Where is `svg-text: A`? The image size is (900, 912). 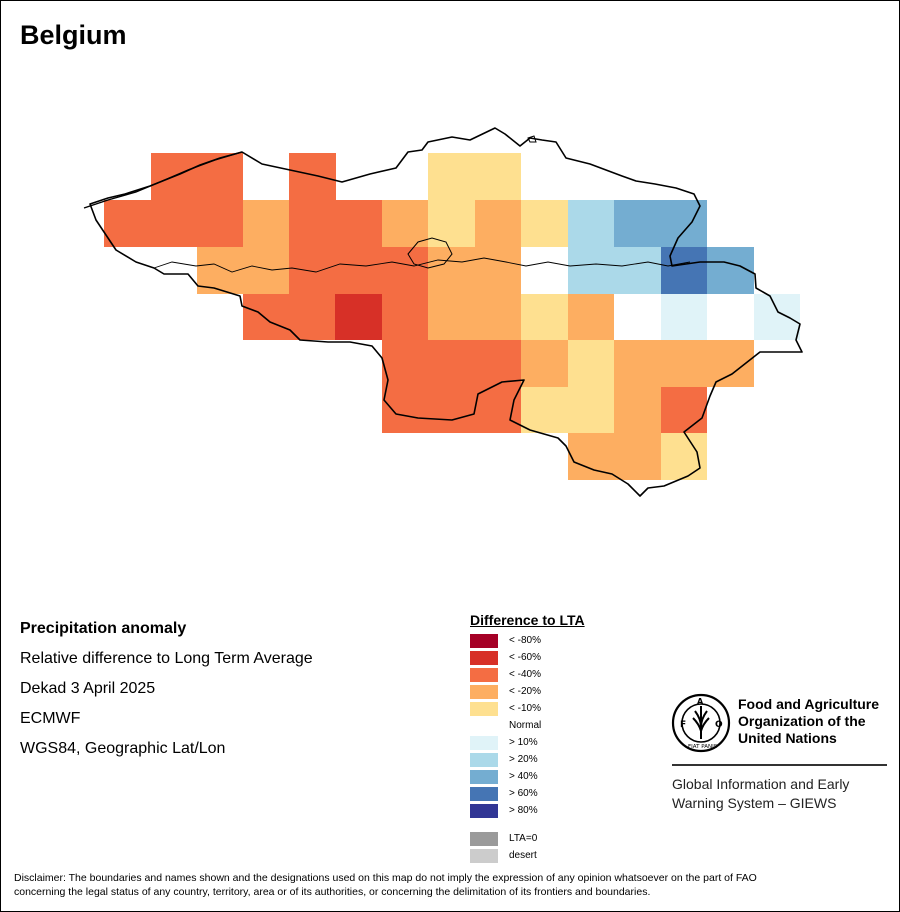 svg-text: A is located at coordinates (700, 701).